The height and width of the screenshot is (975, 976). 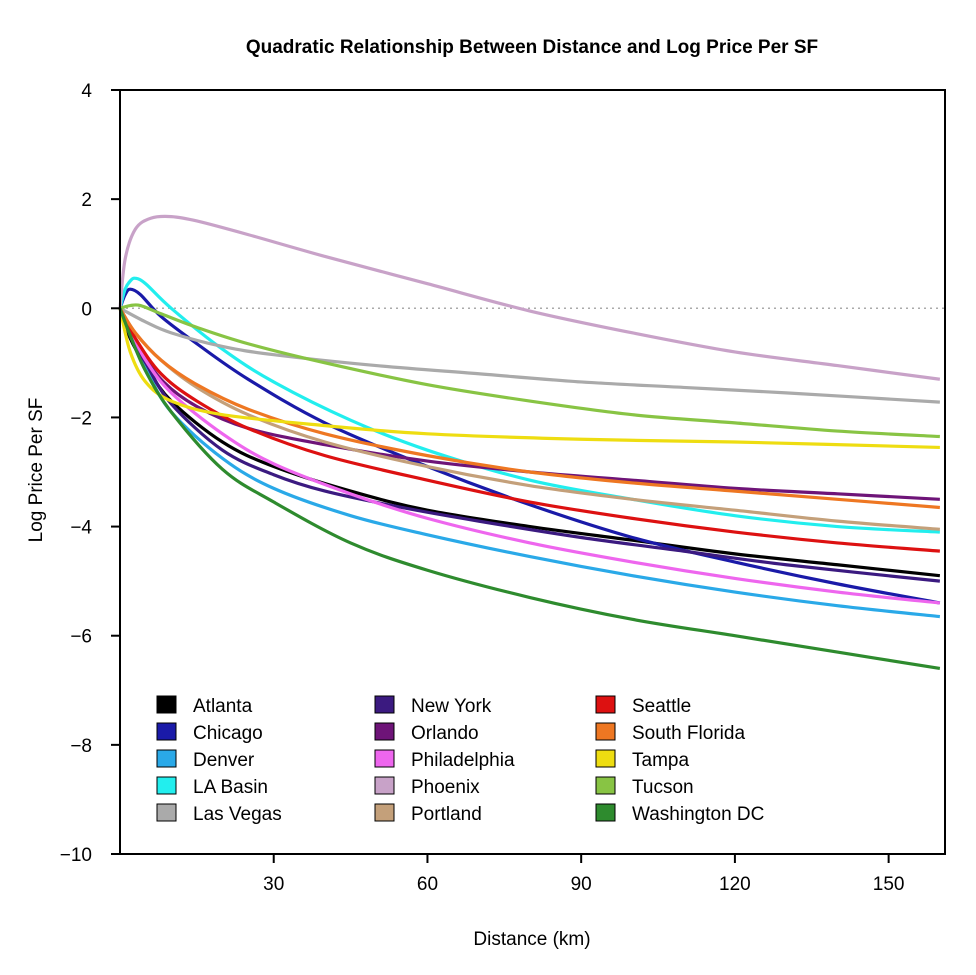 I want to click on legend-swatch-seattle, so click(x=605, y=704).